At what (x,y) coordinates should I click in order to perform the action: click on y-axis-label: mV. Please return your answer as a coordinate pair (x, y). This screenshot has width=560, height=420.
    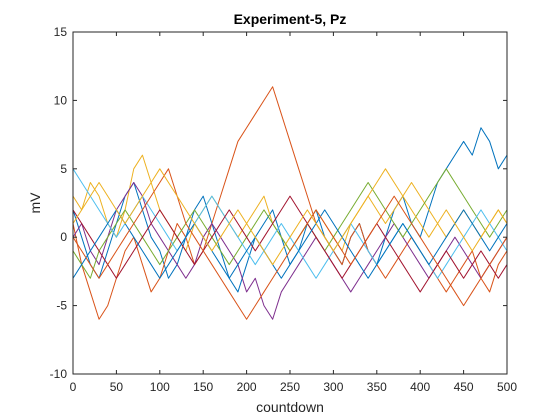
    Looking at the image, I should click on (35, 203).